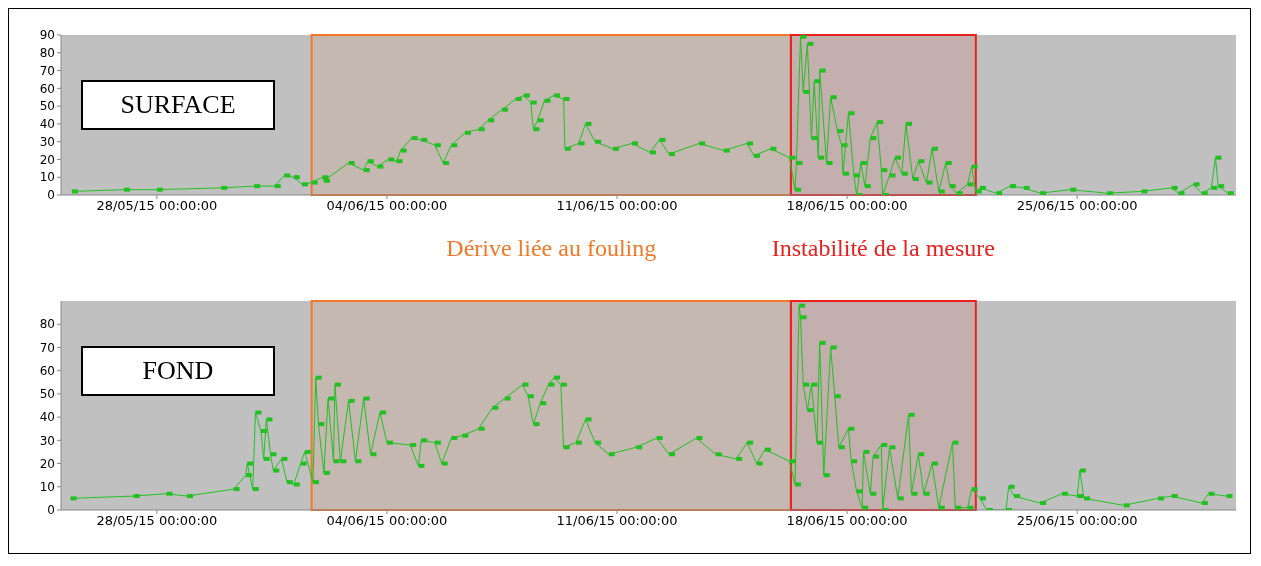  I want to click on label-box: SURFACE, so click(178, 105).